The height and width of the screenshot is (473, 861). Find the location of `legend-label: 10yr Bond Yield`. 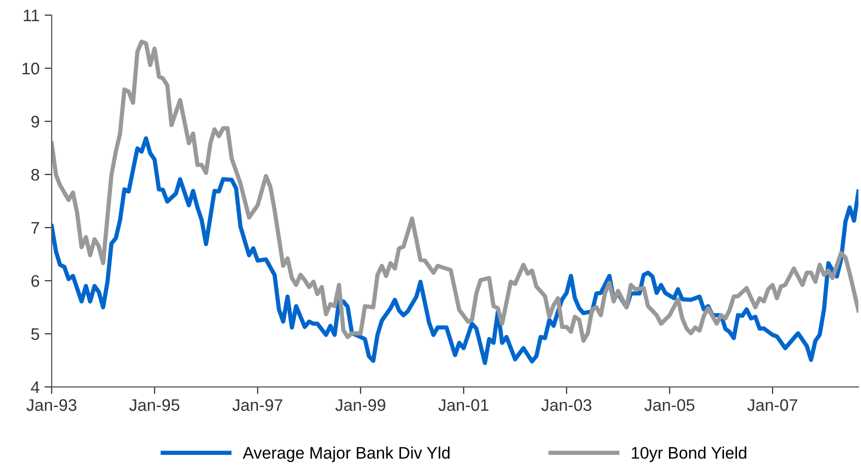

legend-label: 10yr Bond Yield is located at coordinates (689, 454).